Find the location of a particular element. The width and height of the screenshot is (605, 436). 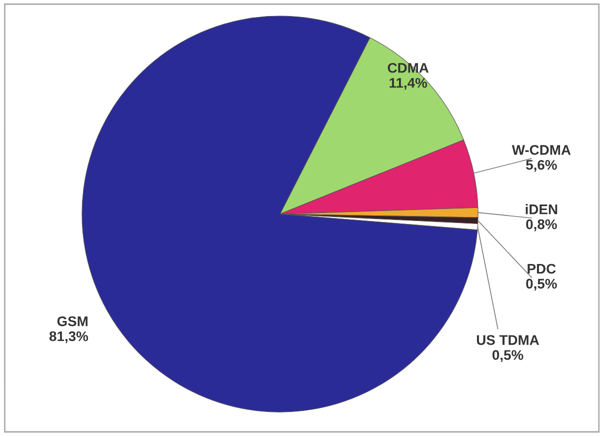

data-label: 0,8% is located at coordinates (541, 225).